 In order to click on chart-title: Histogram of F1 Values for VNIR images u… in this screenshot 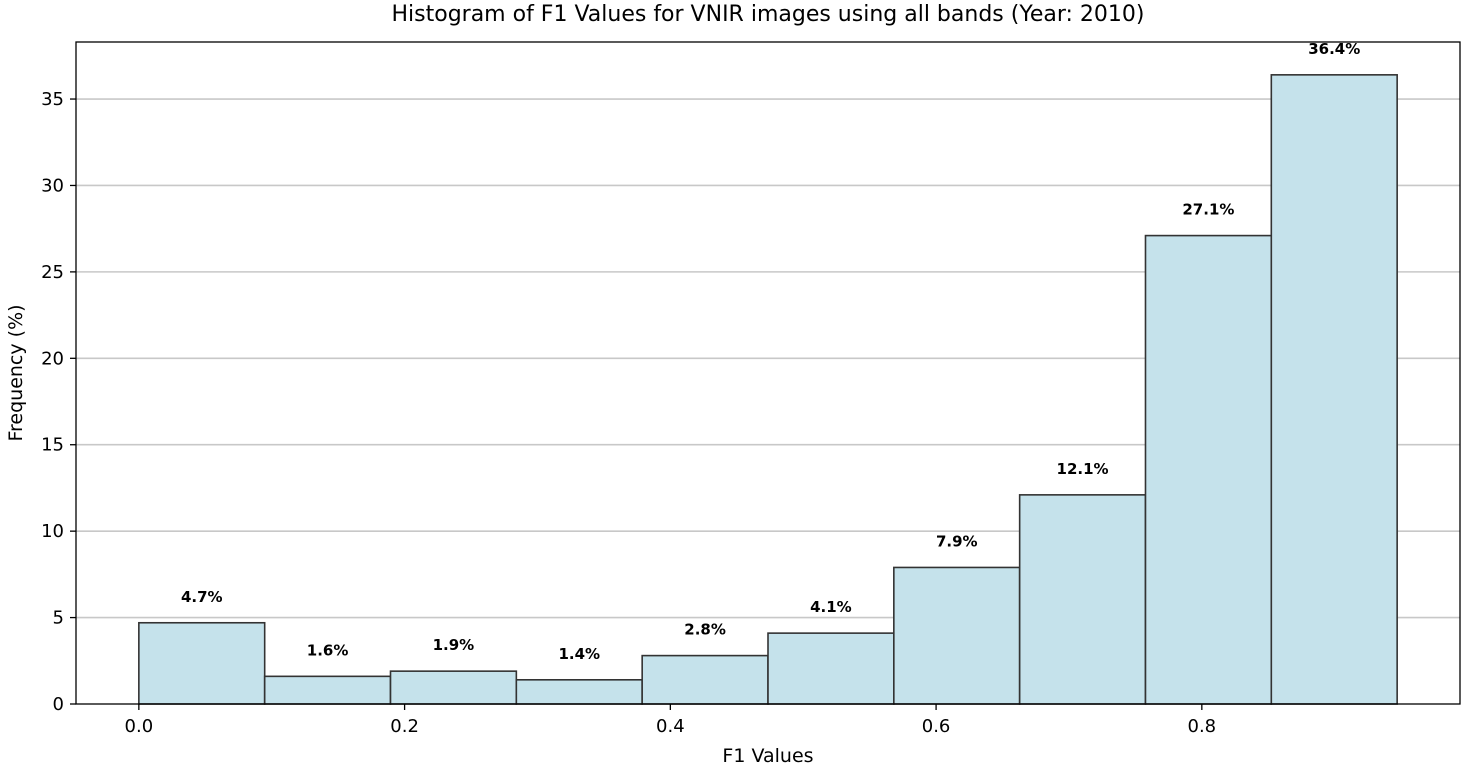, I will do `click(767, 14)`.